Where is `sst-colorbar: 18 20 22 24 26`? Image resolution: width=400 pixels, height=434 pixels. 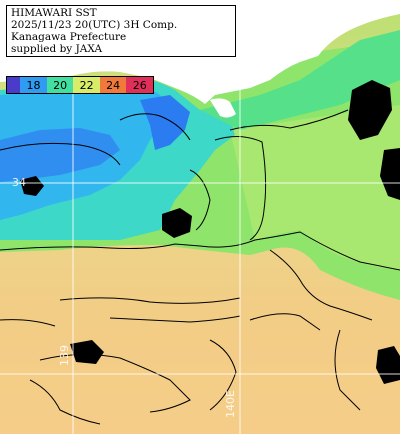 sst-colorbar: 18 20 22 24 26 is located at coordinates (80, 85).